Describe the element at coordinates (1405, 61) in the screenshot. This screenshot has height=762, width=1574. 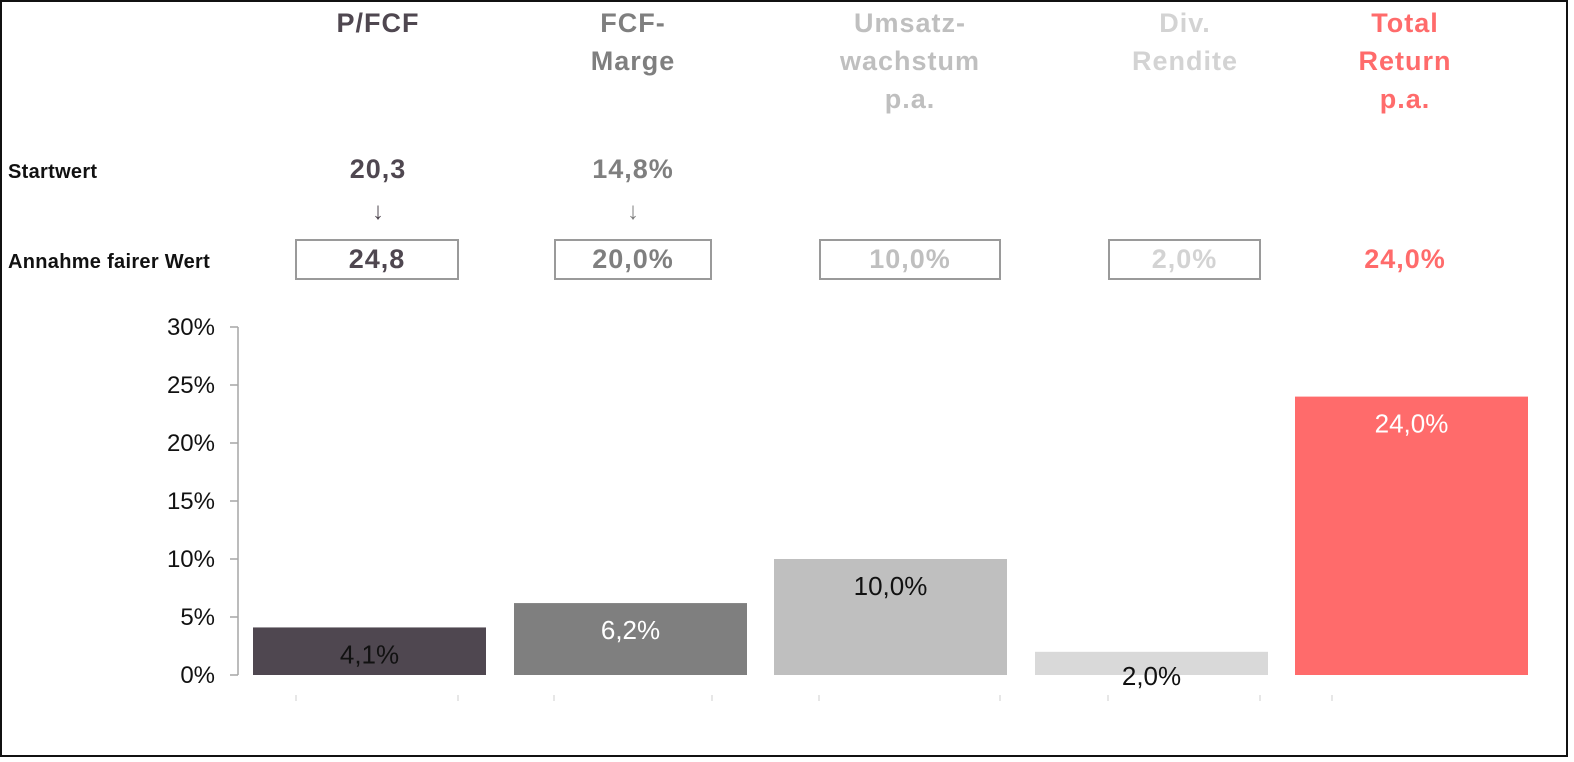
I see `header-total-return: Total Return p.a.` at that location.